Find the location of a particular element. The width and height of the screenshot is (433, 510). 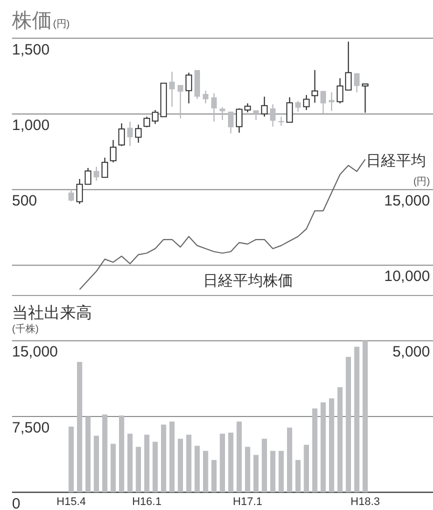

ylabel: (円) is located at coordinates (61, 24).